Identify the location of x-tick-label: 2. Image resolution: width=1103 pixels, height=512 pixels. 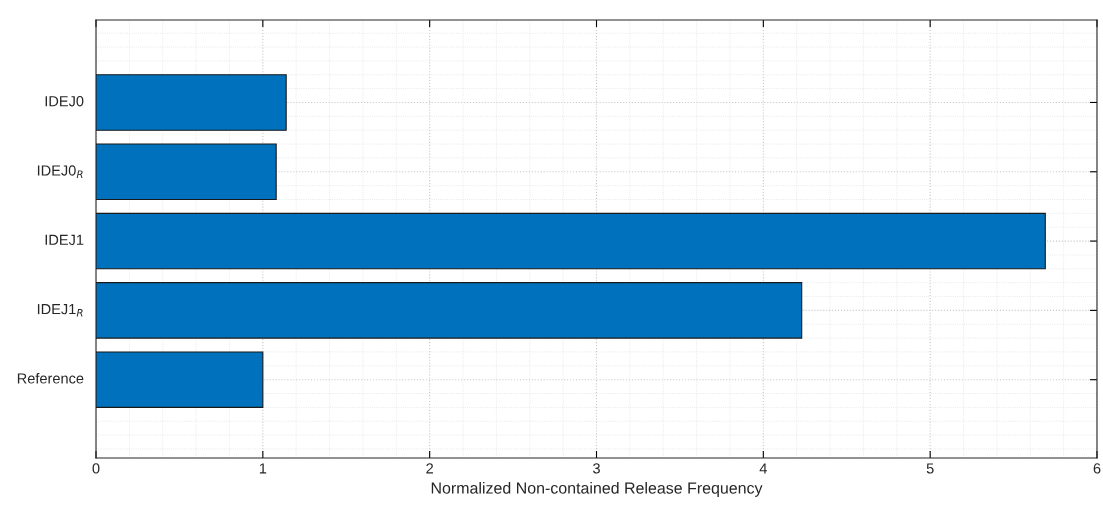
(429, 468).